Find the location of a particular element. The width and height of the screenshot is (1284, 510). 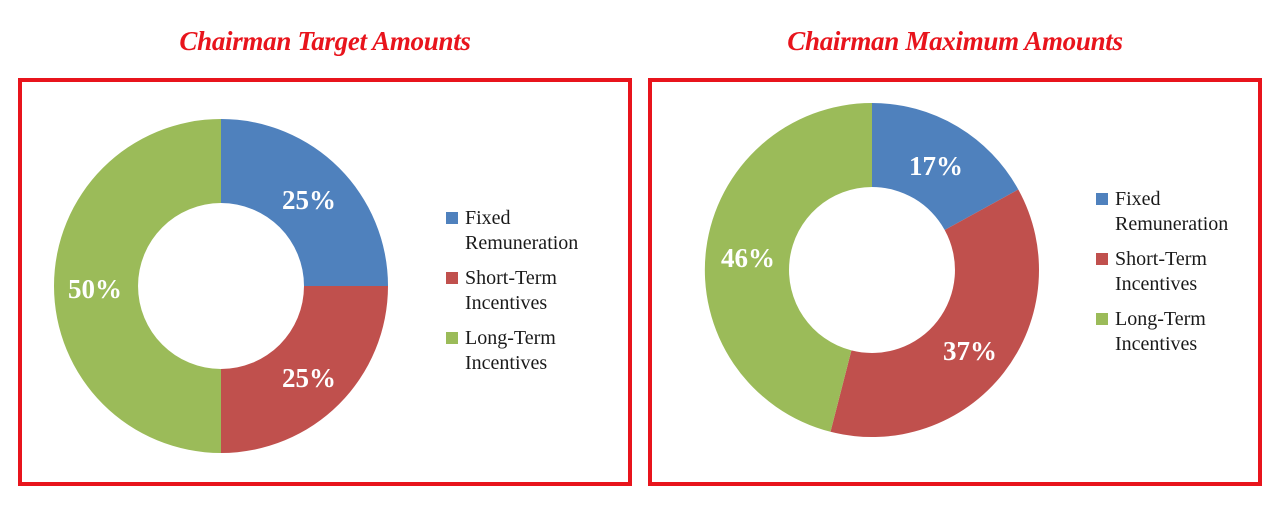

right-label-short-term: 37% is located at coordinates (970, 351).